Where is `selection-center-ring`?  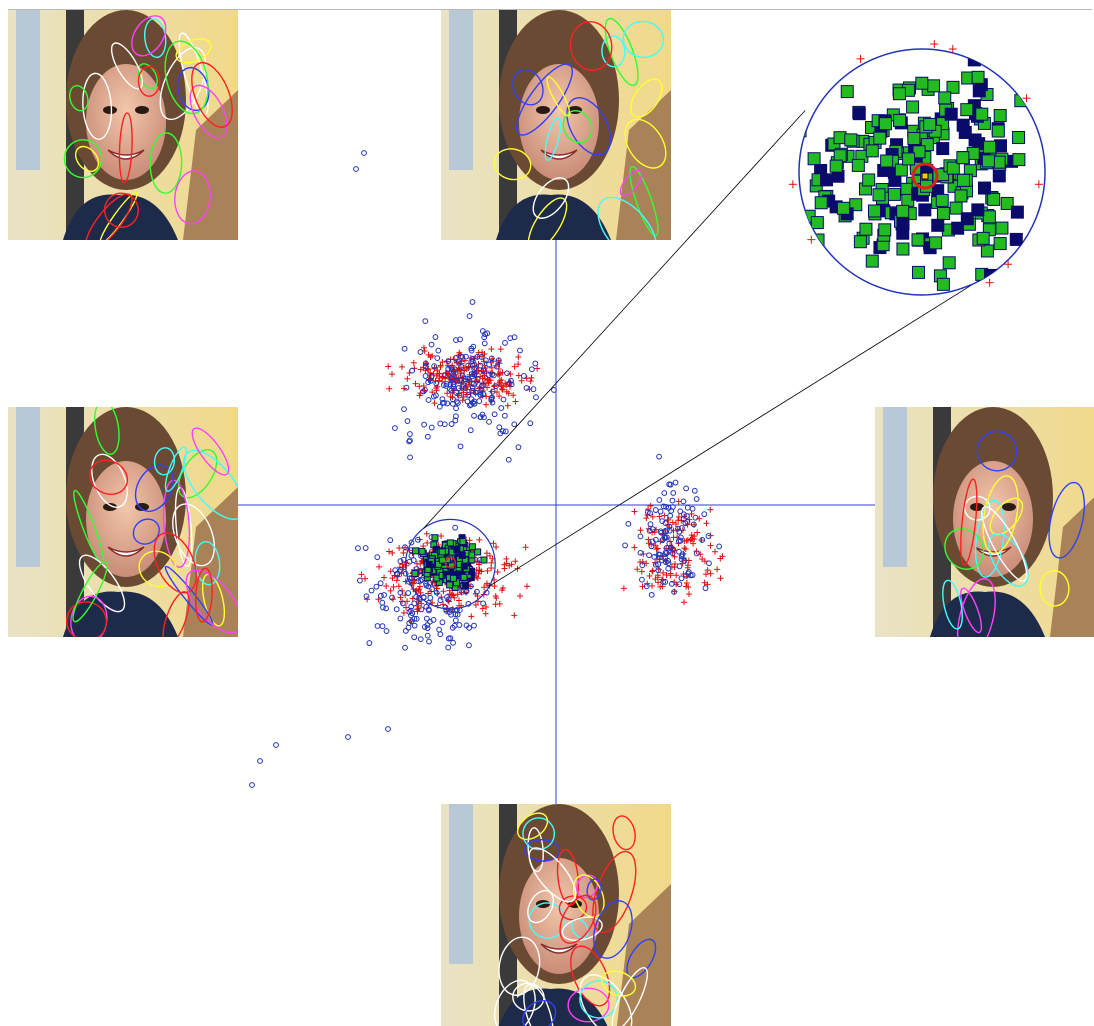 selection-center-ring is located at coordinates (450, 562).